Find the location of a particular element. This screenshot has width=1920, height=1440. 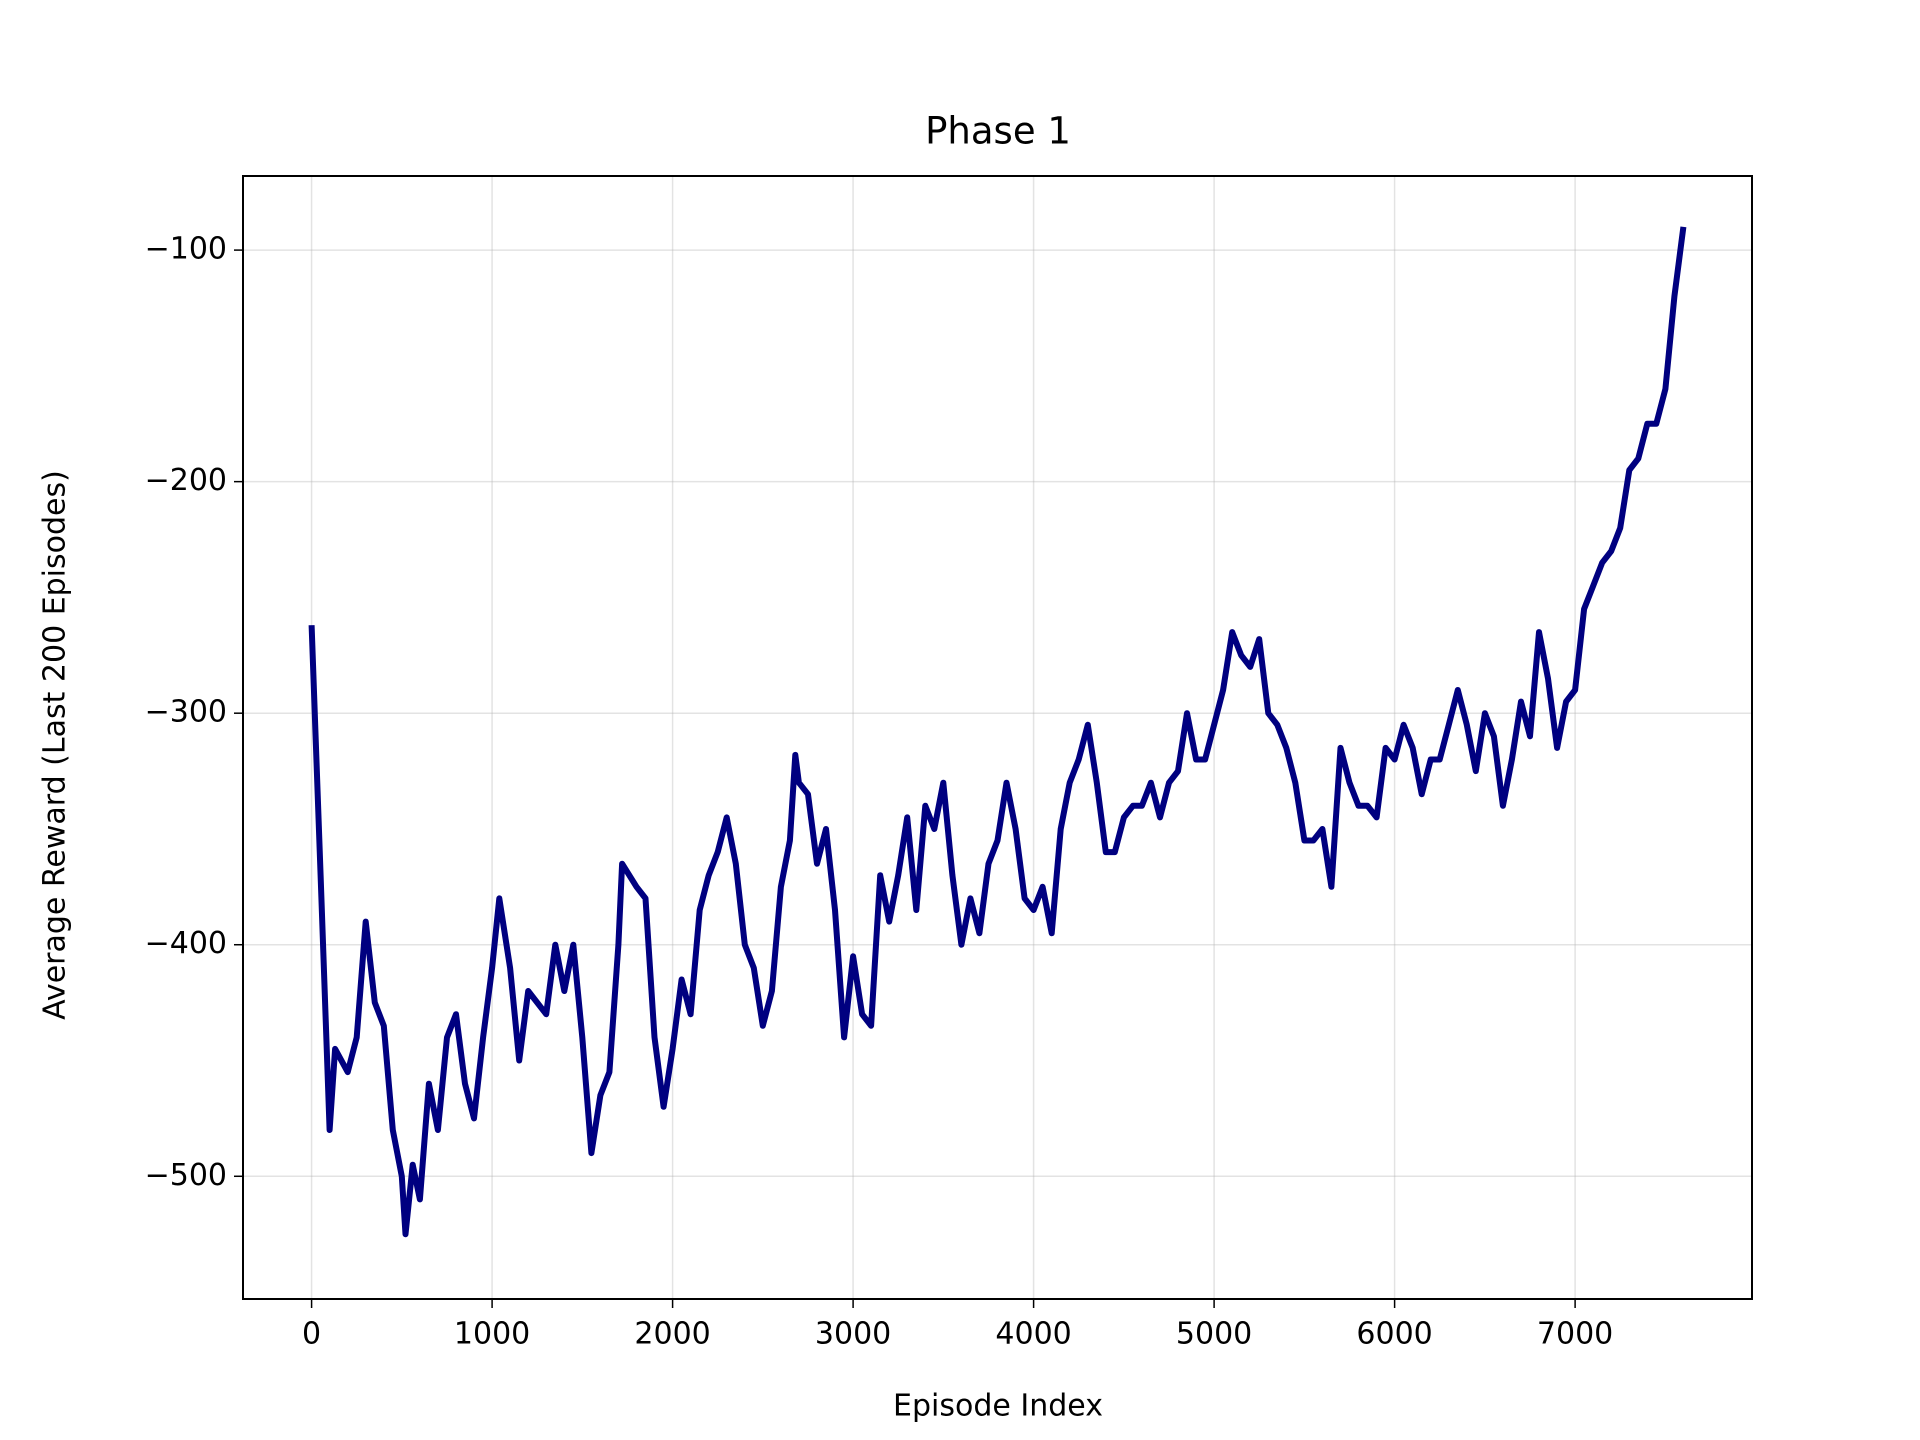

y-tick-label: −500 is located at coordinates (186, 1175).